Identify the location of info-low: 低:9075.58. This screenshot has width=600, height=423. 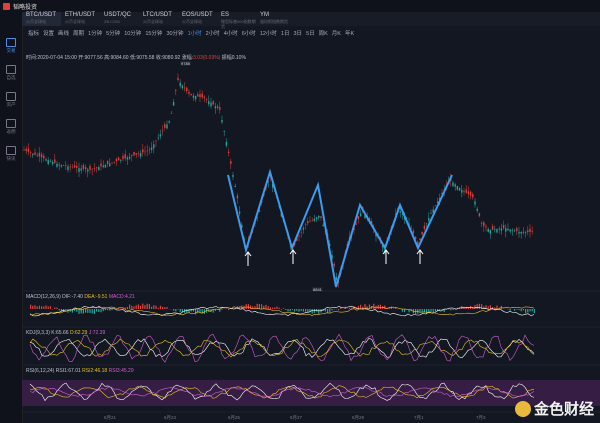
(142, 58).